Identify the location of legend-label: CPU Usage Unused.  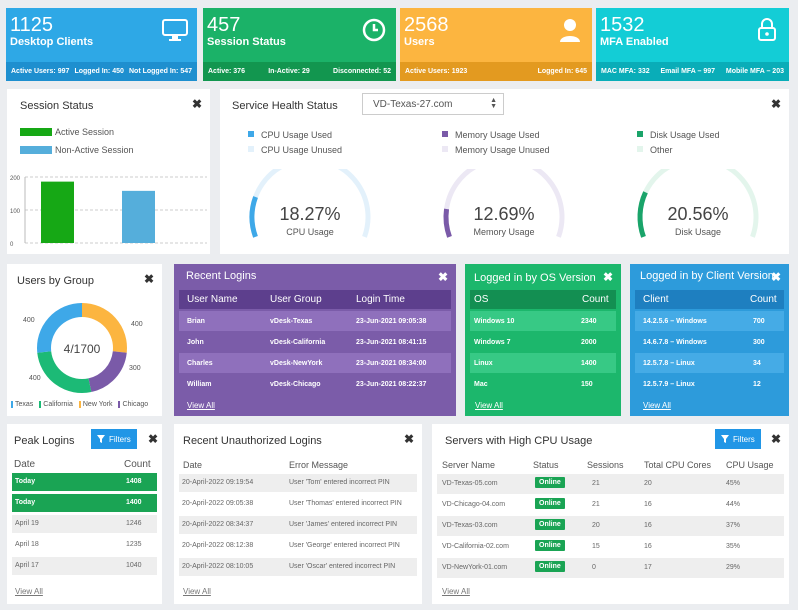
(302, 150).